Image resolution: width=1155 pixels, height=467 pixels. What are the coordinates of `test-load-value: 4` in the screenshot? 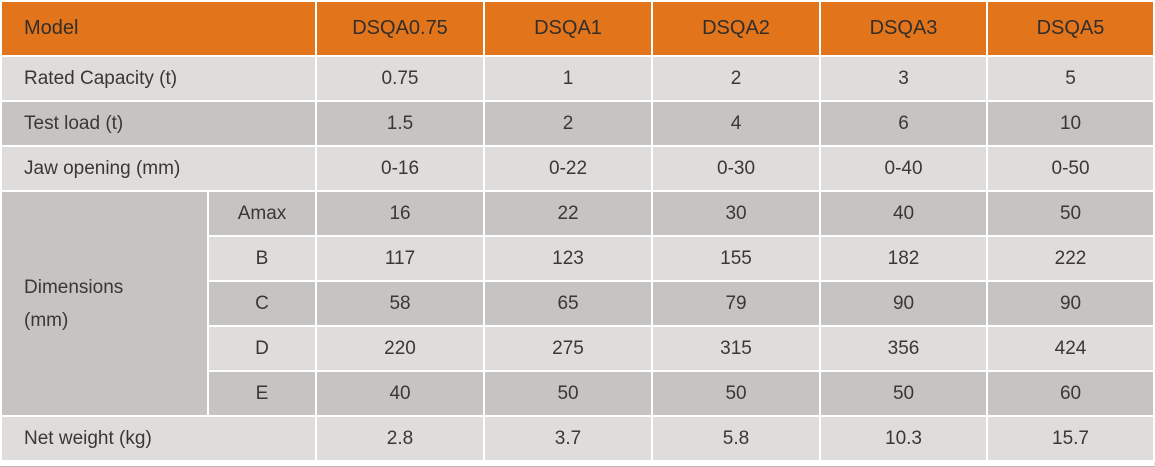 It's located at (736, 123).